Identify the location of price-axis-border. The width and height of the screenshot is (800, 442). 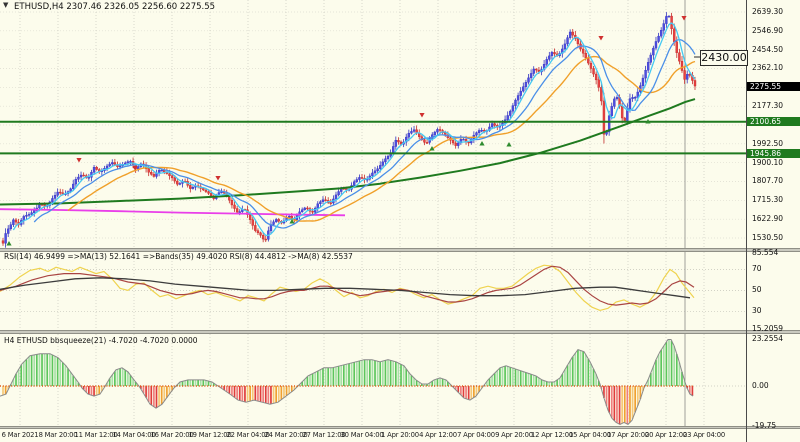
(746, 221).